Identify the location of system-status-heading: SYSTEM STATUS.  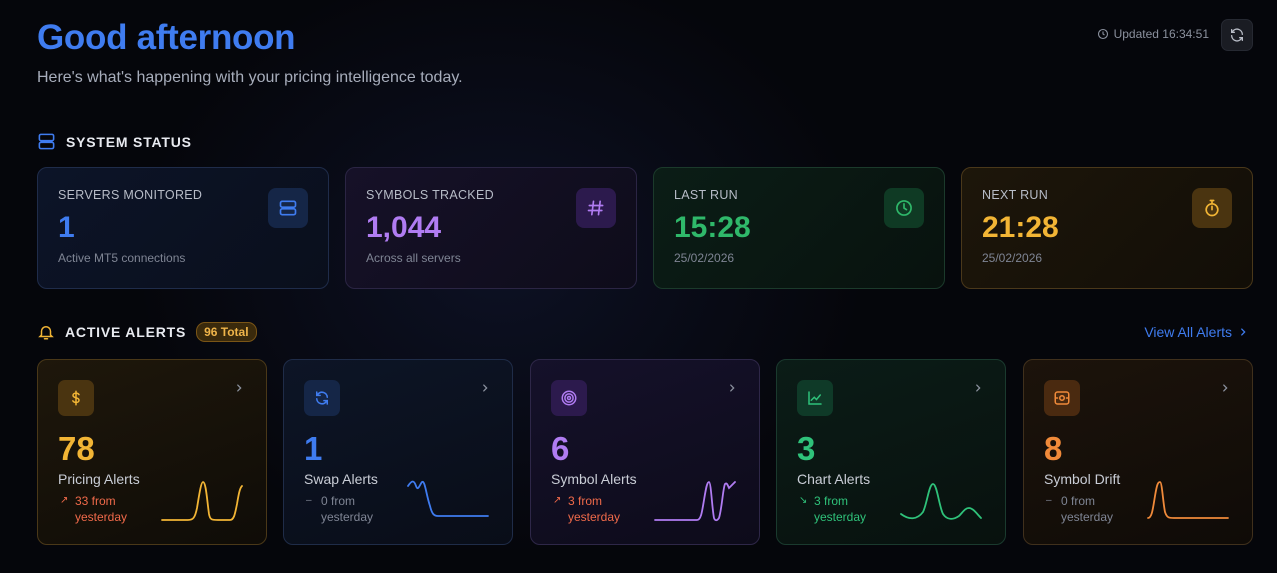
(114, 141).